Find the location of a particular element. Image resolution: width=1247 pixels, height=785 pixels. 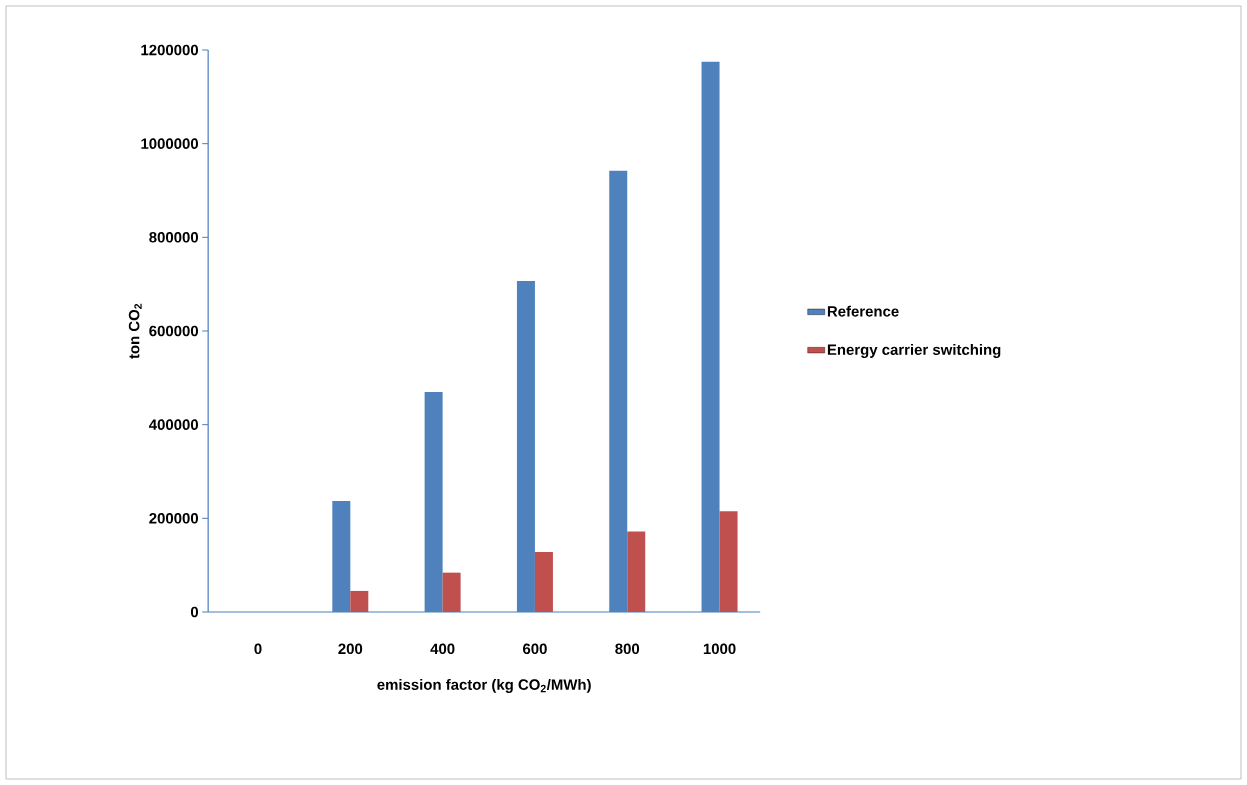

legend-label: Energy carrier switching is located at coordinates (914, 350).